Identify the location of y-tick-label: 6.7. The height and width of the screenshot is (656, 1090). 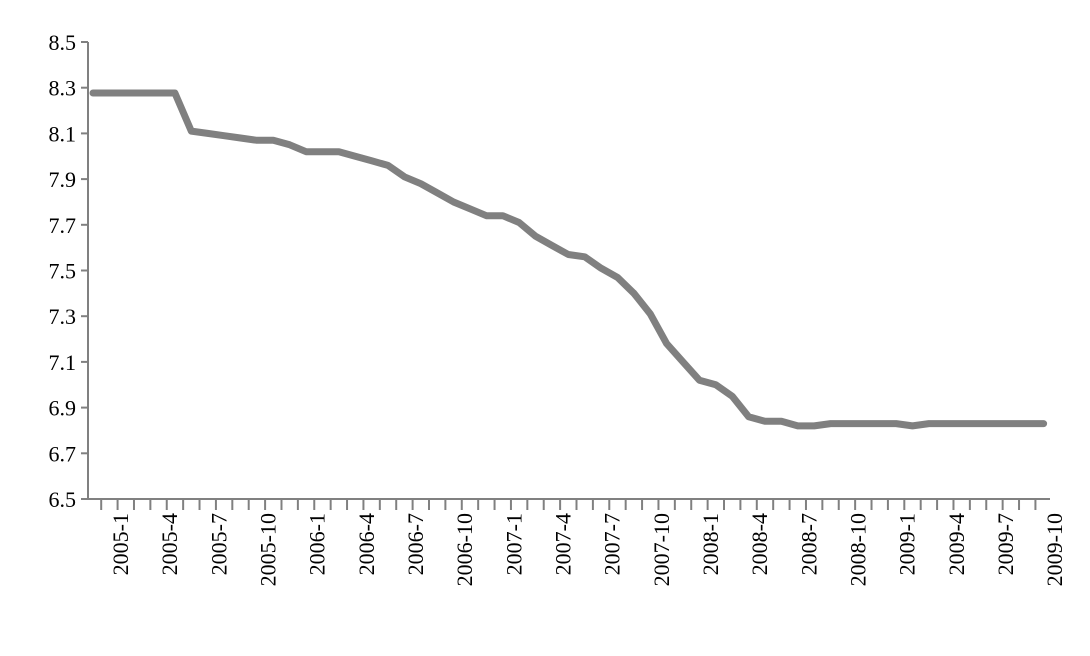
(63, 453).